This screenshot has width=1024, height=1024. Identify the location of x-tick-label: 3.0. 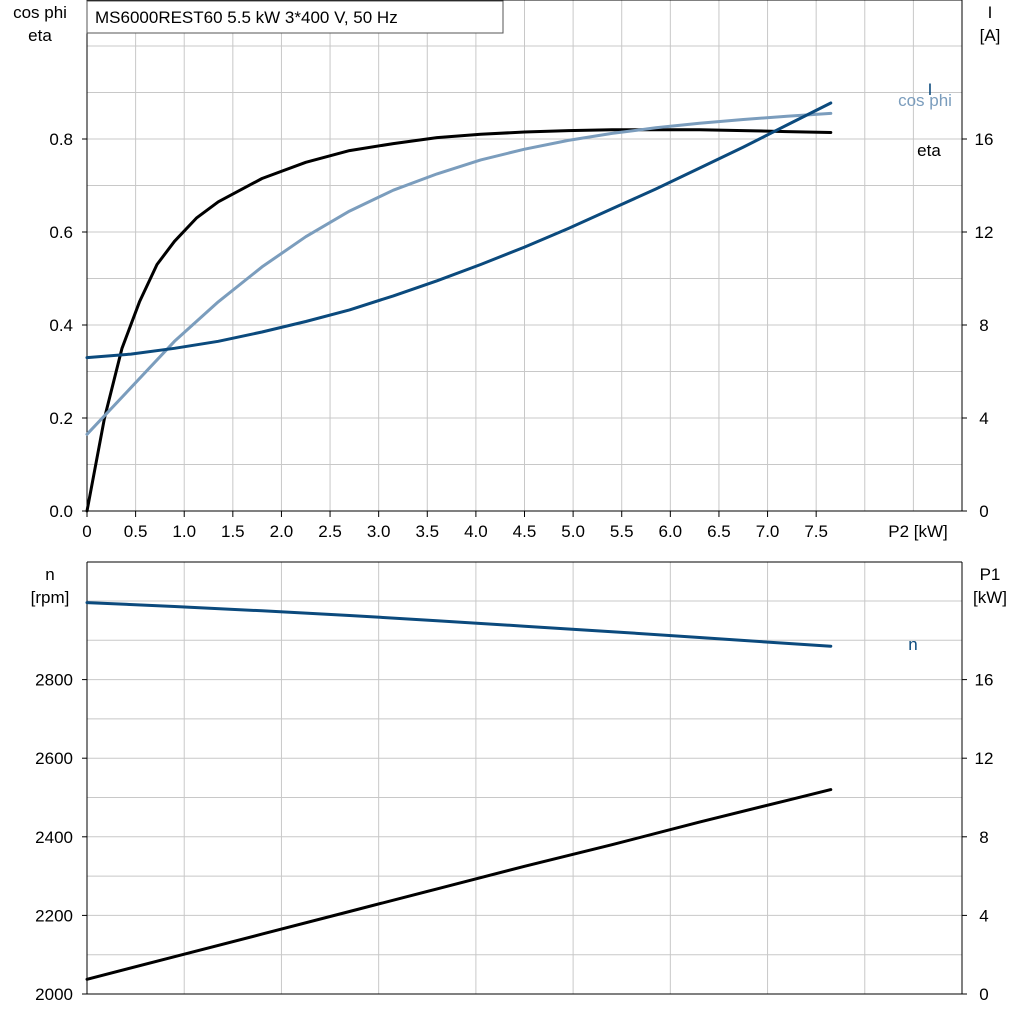
(379, 531).